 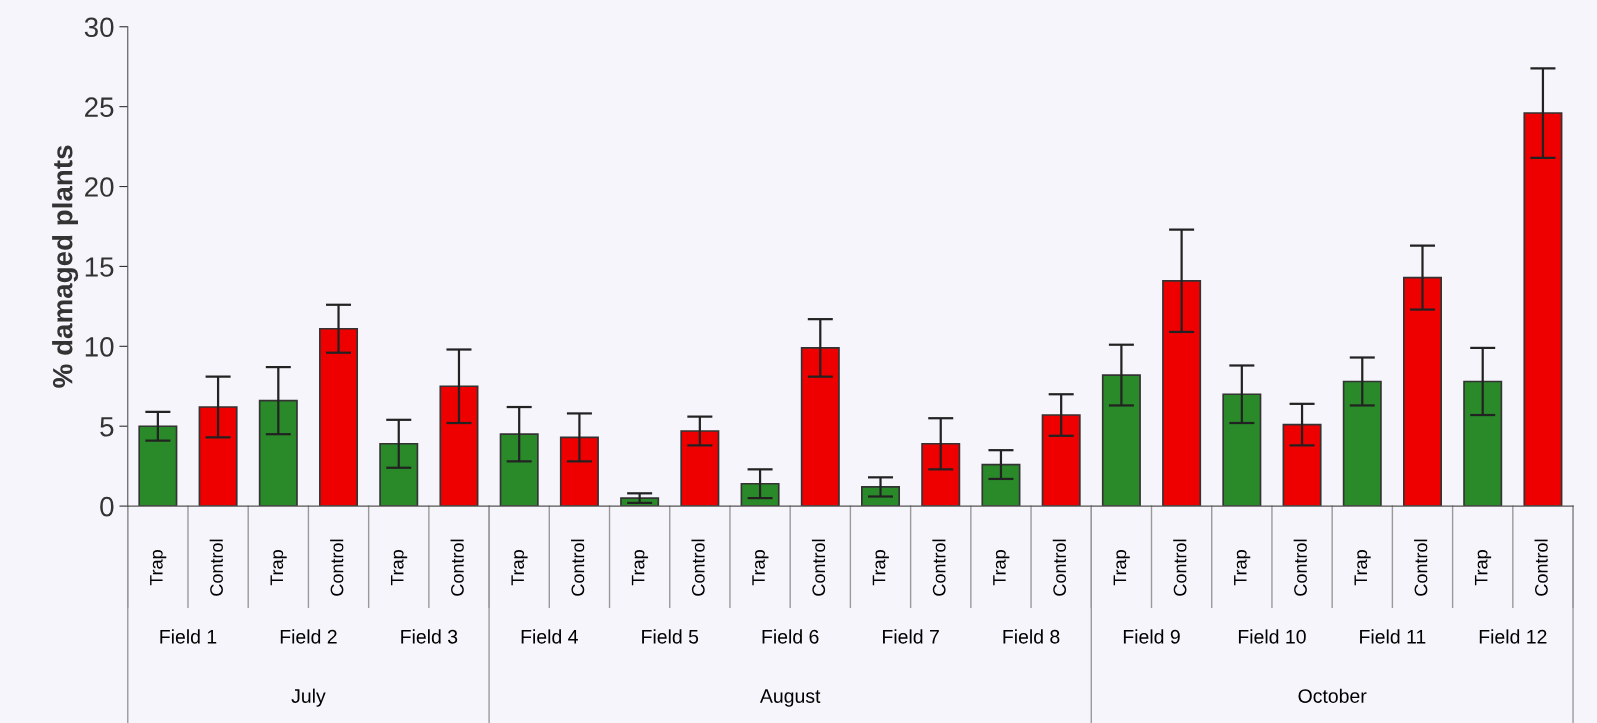 I want to click on y-tick-label: 5, so click(x=107, y=427).